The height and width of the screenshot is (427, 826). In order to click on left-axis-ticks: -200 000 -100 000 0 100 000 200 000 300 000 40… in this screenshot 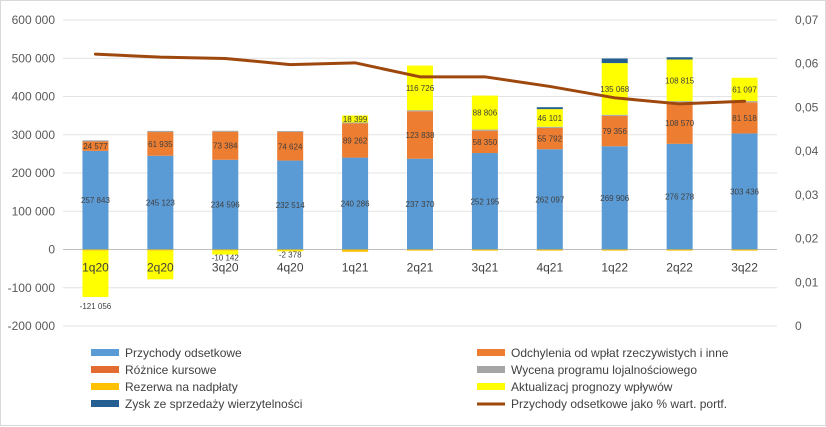, I will do `click(32, 173)`.